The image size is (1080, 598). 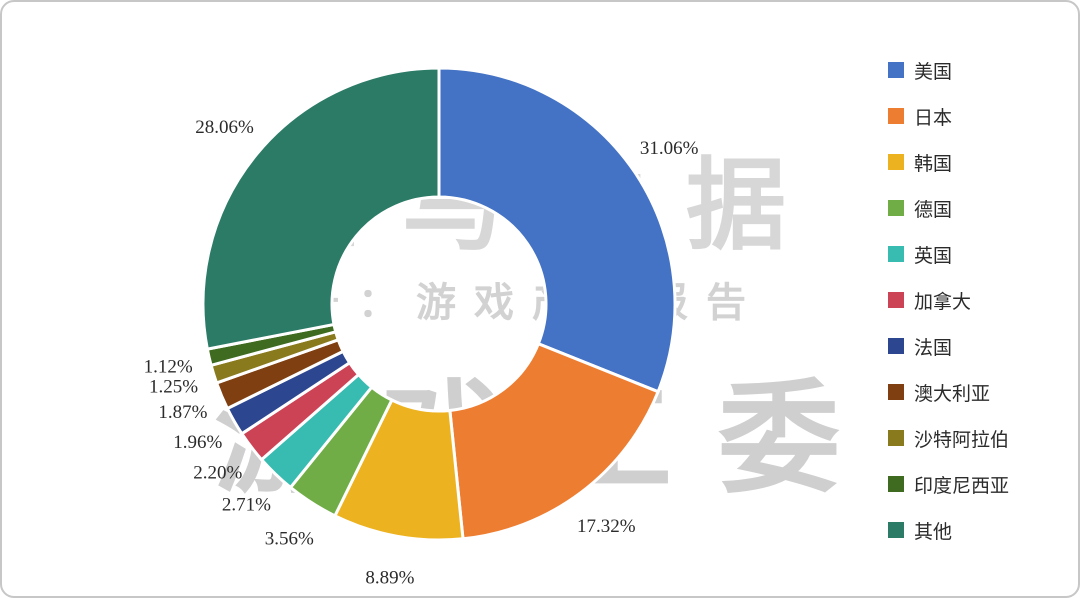 I want to click on legend-item-7: 法国, so click(x=948, y=347).